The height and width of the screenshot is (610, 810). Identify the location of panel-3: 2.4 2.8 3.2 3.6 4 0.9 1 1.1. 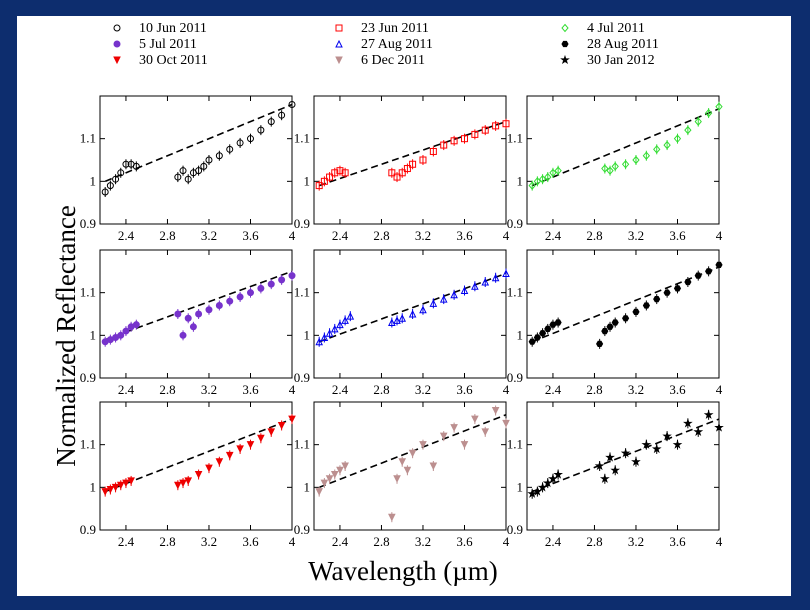
(615, 169).